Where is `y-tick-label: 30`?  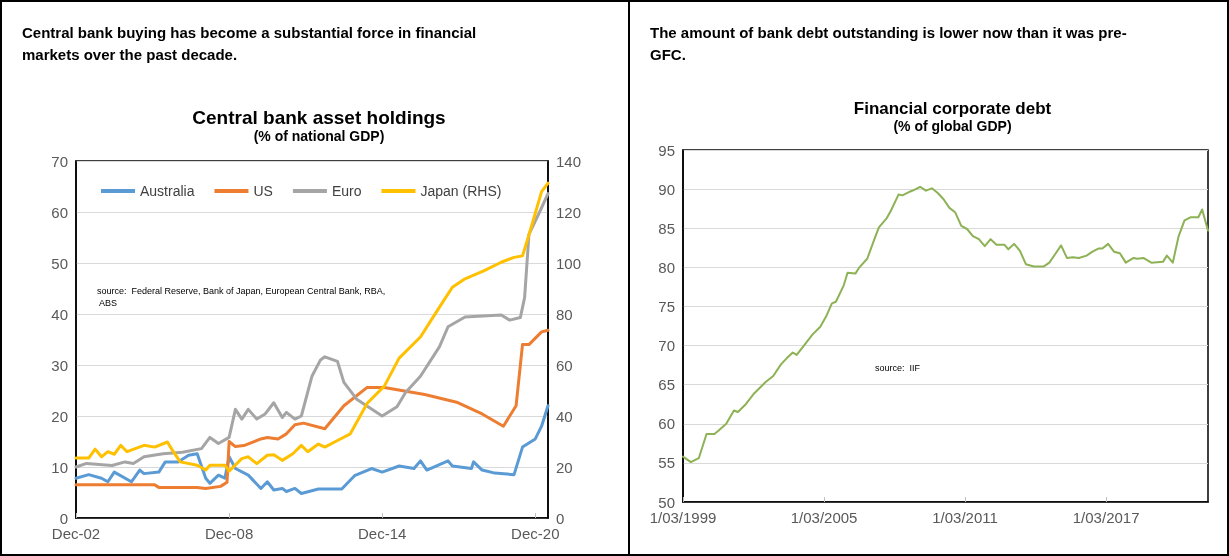
y-tick-label: 30 is located at coordinates (59, 365).